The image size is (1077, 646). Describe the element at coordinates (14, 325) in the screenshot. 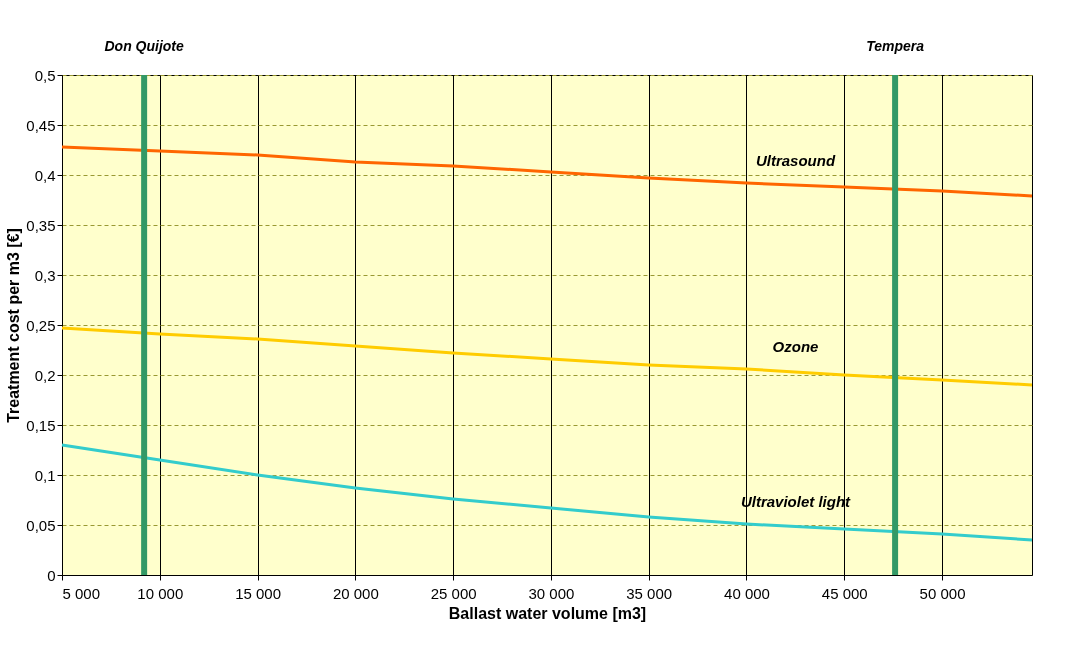

I see `y-axis-title: Treatment cost per m3 [€]` at that location.